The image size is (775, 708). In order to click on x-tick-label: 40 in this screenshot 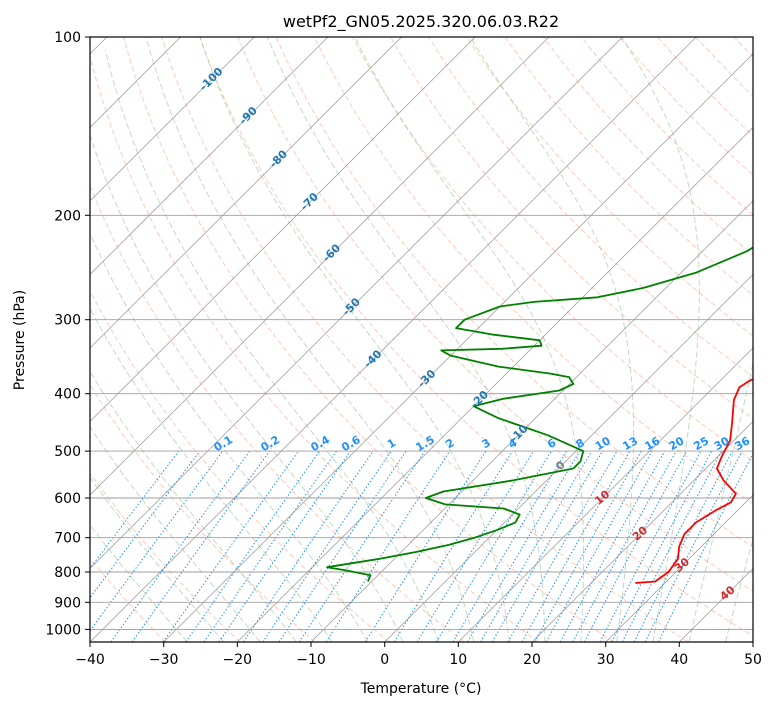, I will do `click(679, 660)`.